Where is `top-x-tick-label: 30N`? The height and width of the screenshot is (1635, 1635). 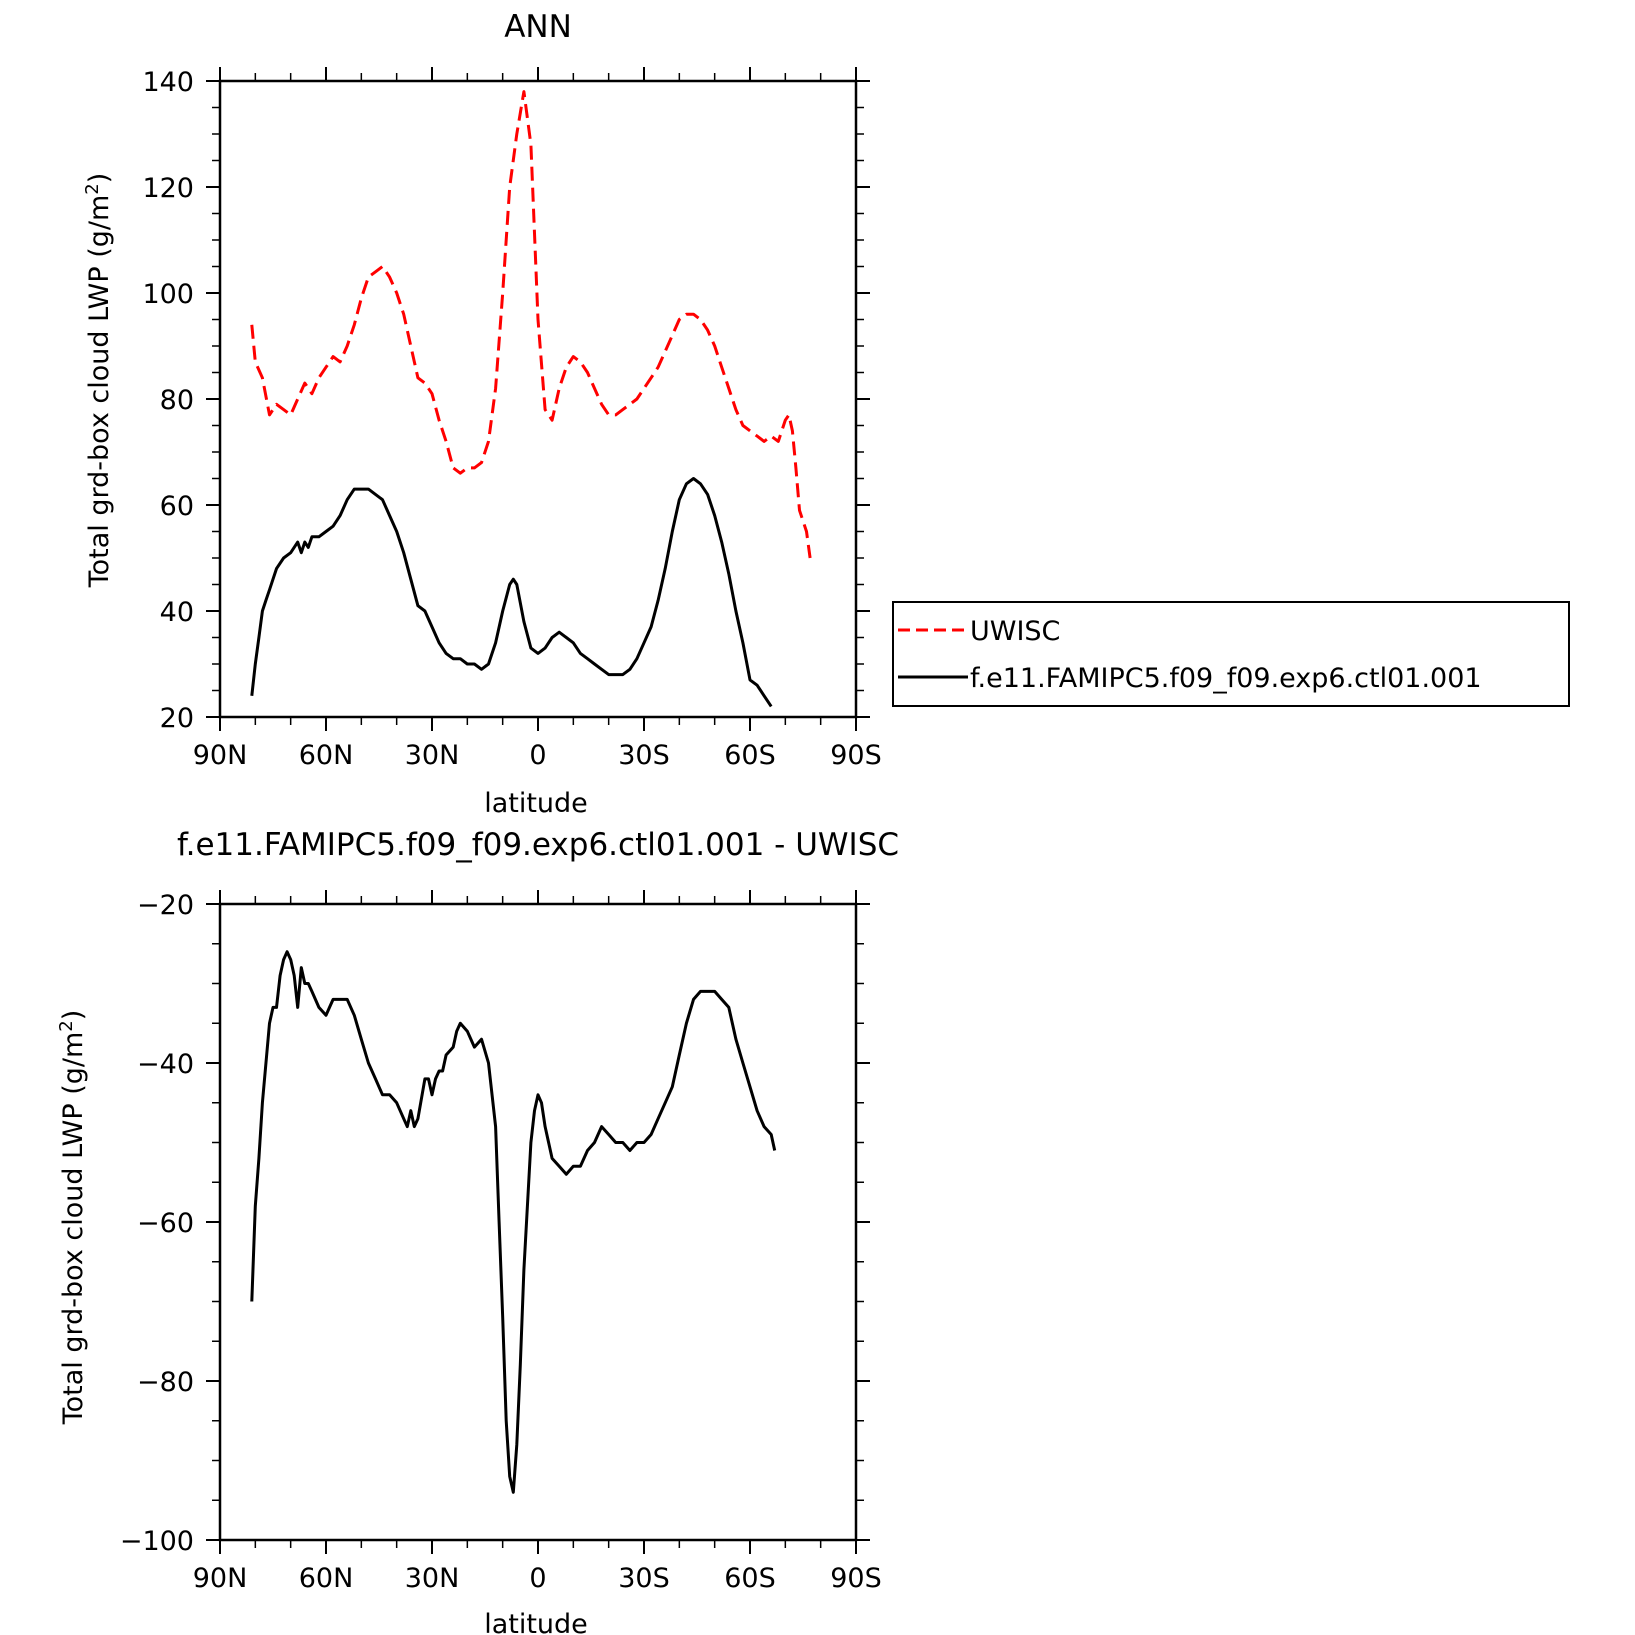 top-x-tick-label: 30N is located at coordinates (432, 755).